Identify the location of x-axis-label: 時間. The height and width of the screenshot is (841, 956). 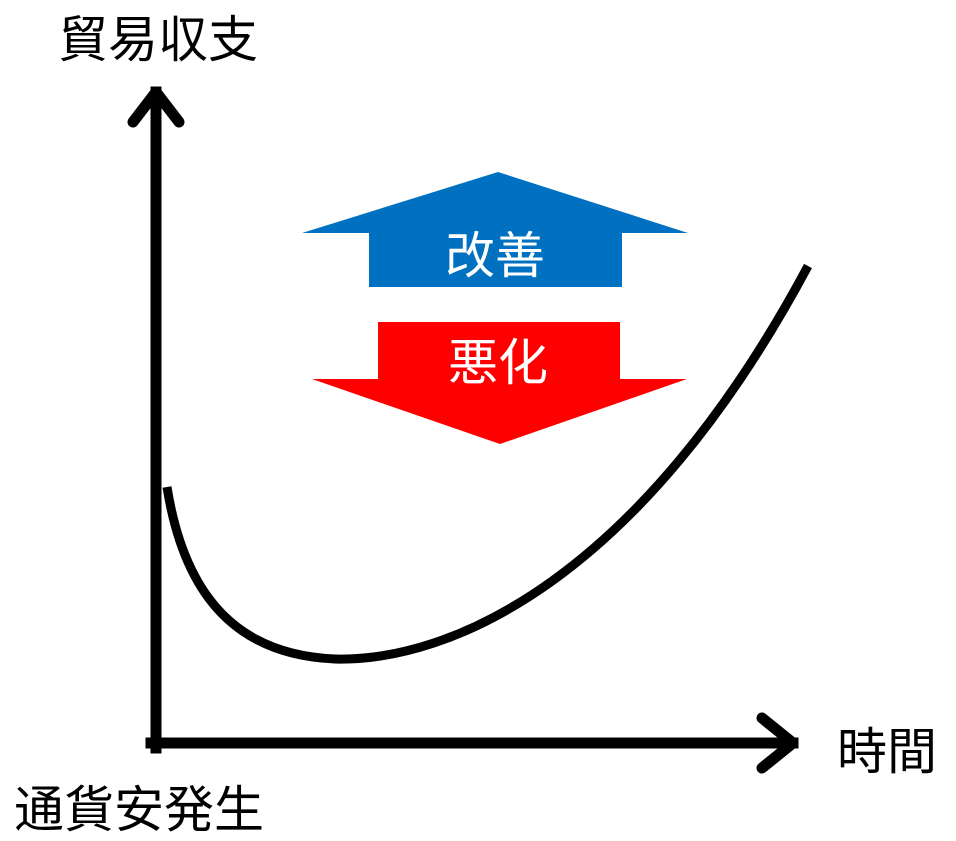
(887, 752).